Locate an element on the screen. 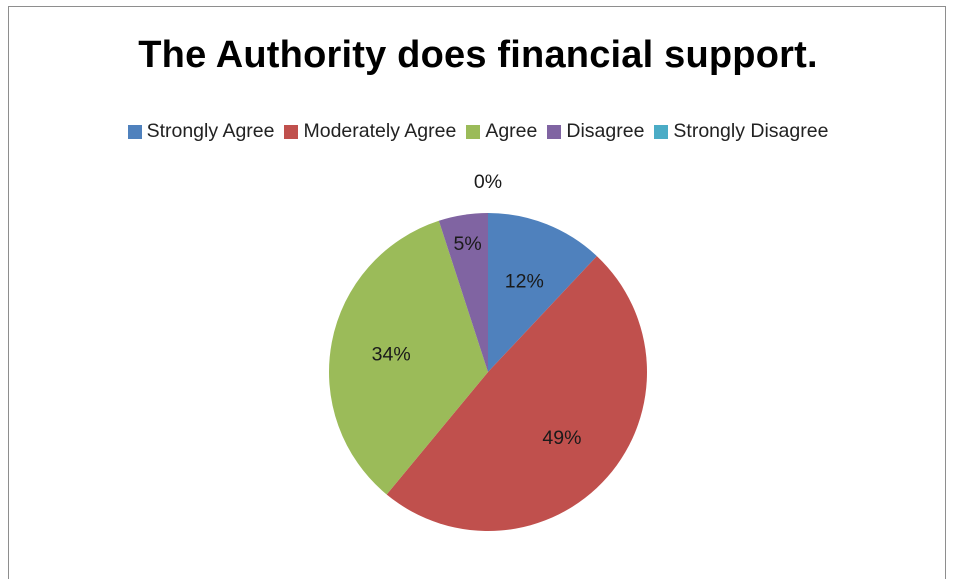 The image size is (956, 579). legend-swatch-strongly-disagree is located at coordinates (661, 131).